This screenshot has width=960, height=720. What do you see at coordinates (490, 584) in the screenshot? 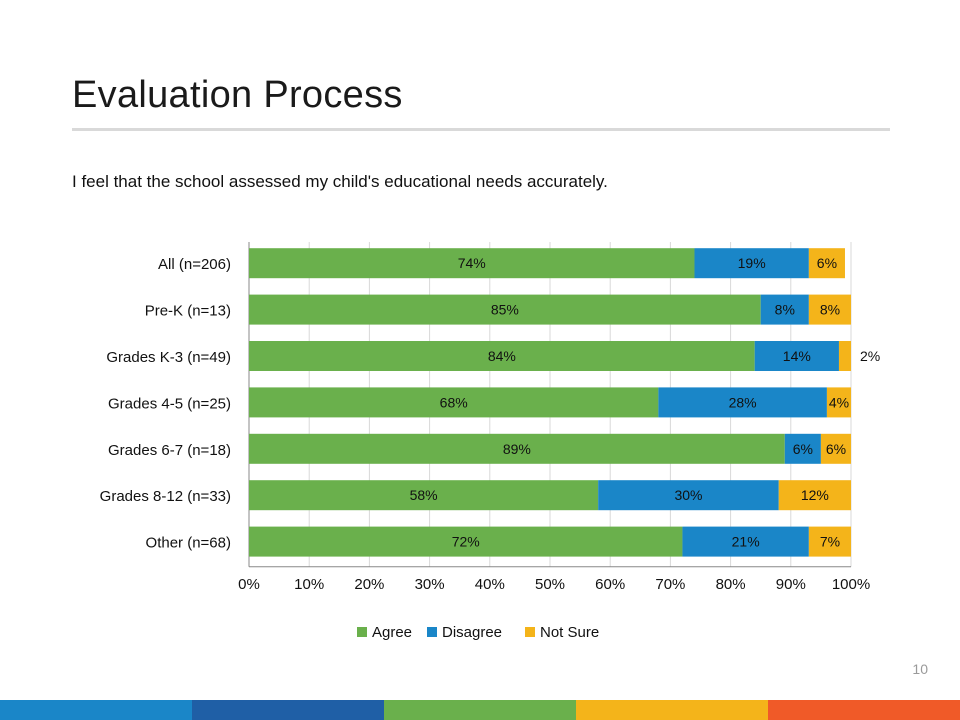
I see `x-tick-label: 40%` at bounding box center [490, 584].